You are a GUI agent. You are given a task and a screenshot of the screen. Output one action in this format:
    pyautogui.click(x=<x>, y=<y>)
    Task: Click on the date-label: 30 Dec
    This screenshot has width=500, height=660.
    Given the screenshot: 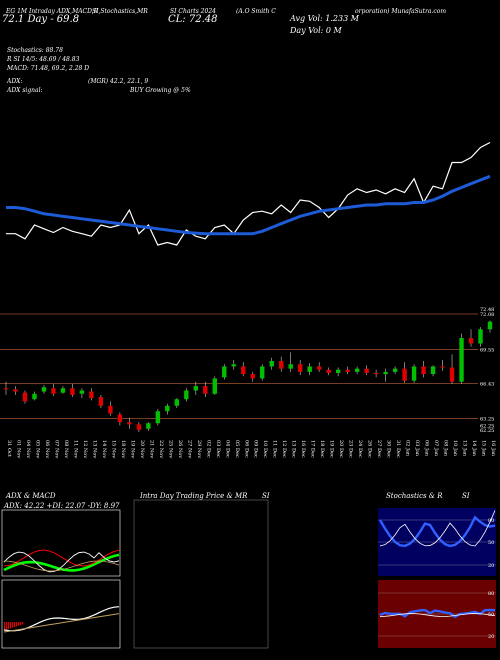 What is the action you would take?
    pyautogui.click(x=389, y=449)
    